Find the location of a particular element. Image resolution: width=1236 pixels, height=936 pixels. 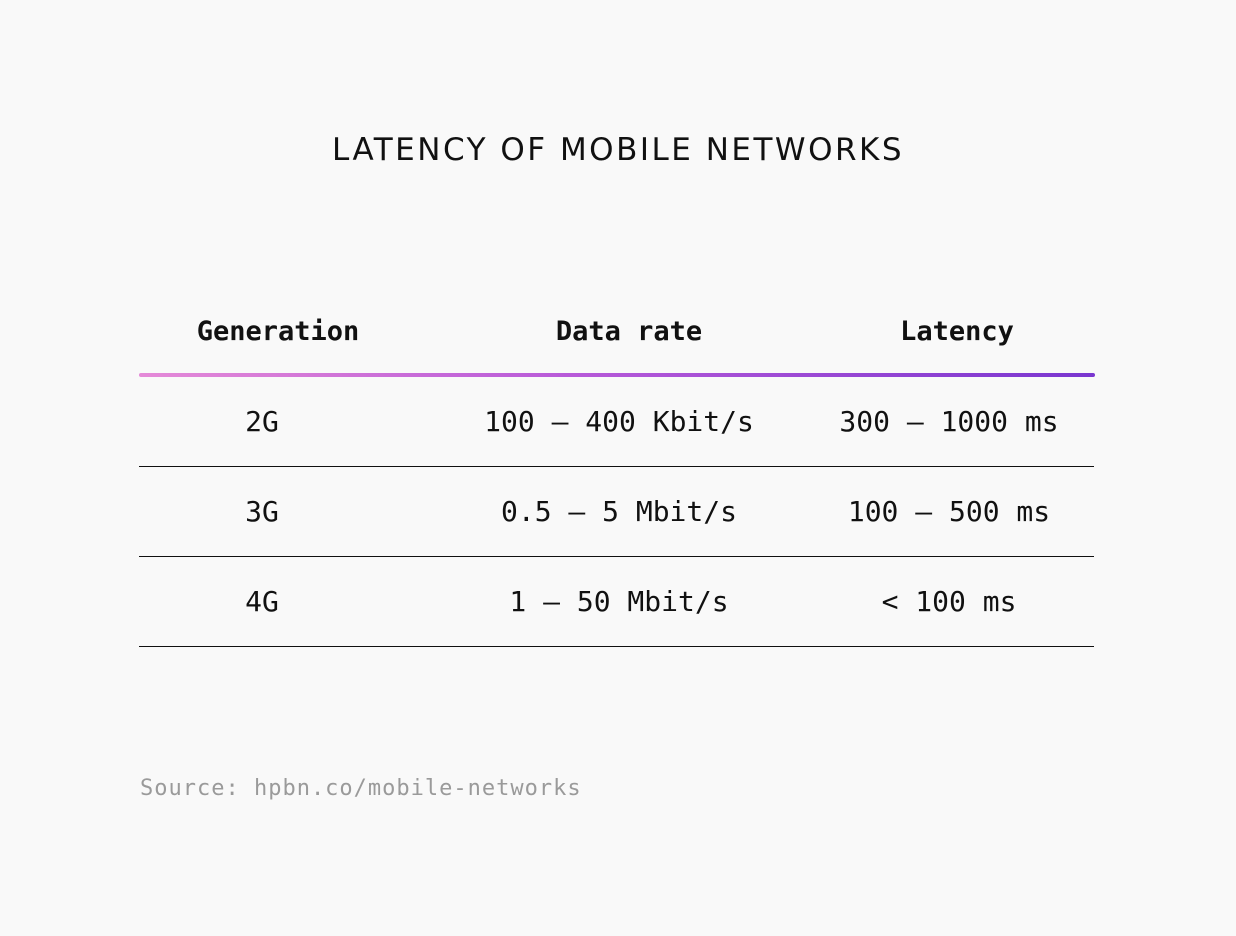

cell-generation: 3G is located at coordinates (262, 511).